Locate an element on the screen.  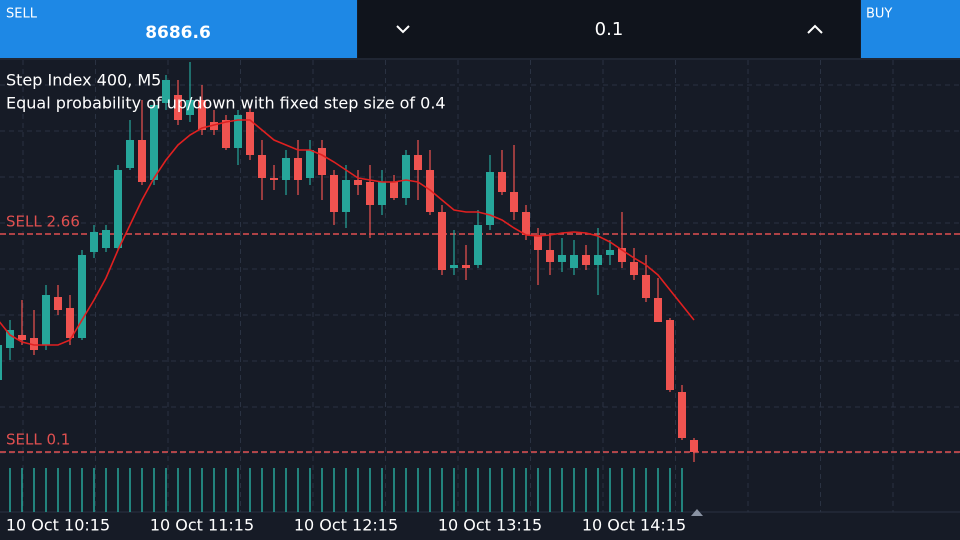
order-level-label: SELL 0.1 is located at coordinates (38, 440).